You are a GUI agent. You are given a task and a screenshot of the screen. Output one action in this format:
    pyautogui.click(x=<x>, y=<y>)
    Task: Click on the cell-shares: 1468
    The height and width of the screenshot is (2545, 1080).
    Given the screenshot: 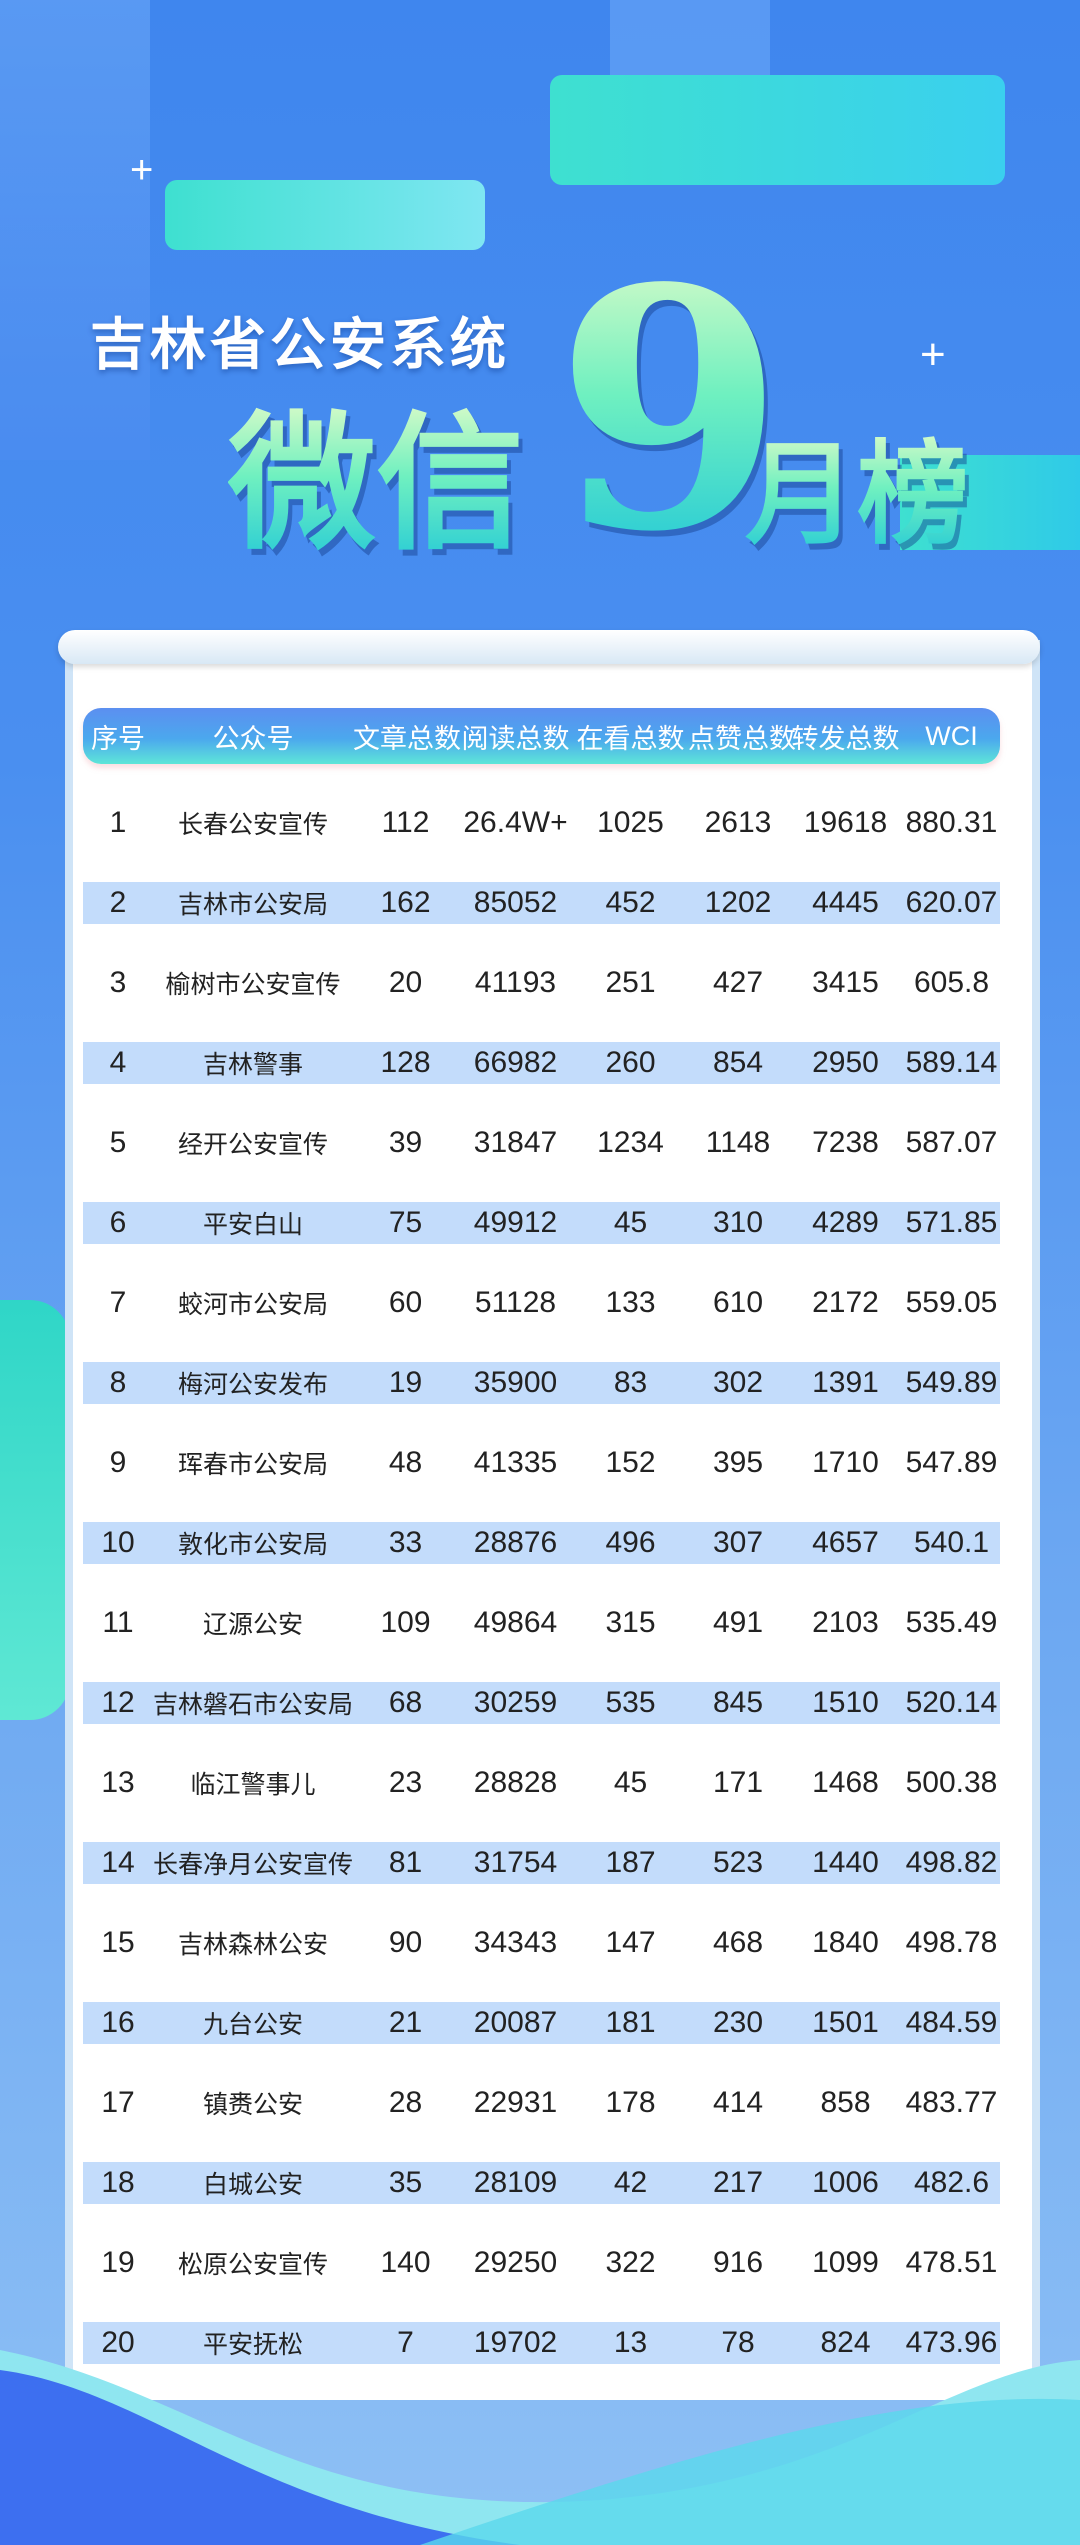 What is the action you would take?
    pyautogui.click(x=845, y=1782)
    